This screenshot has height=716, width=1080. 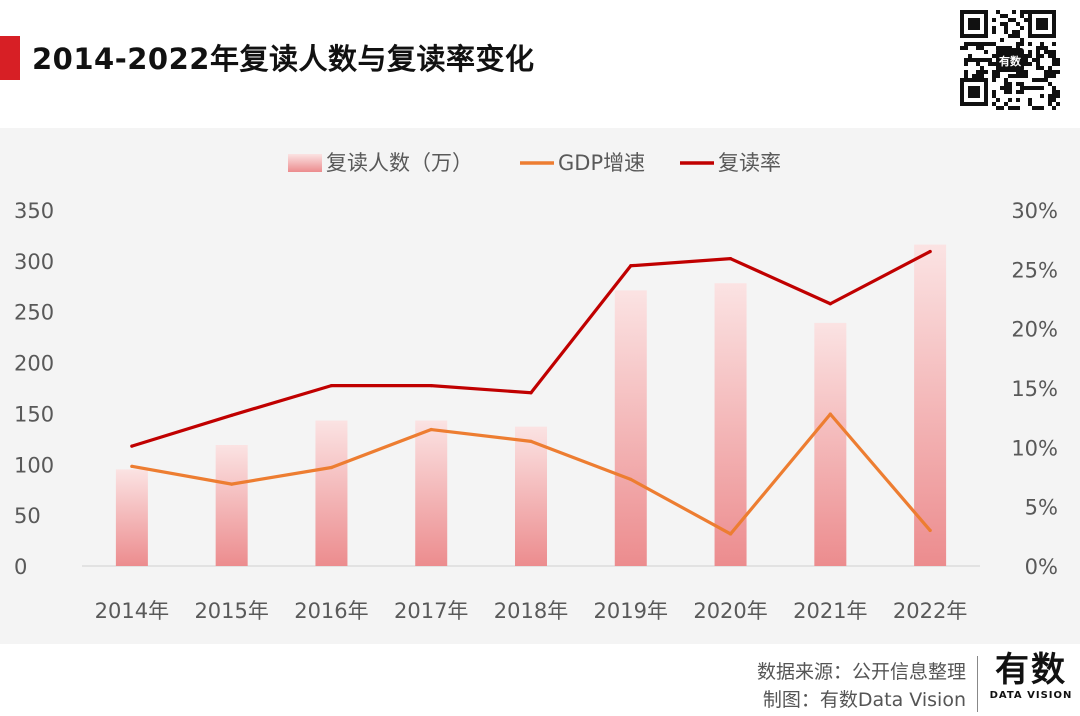 I want to click on y-right-tick-label: 5%, so click(x=1041, y=508).